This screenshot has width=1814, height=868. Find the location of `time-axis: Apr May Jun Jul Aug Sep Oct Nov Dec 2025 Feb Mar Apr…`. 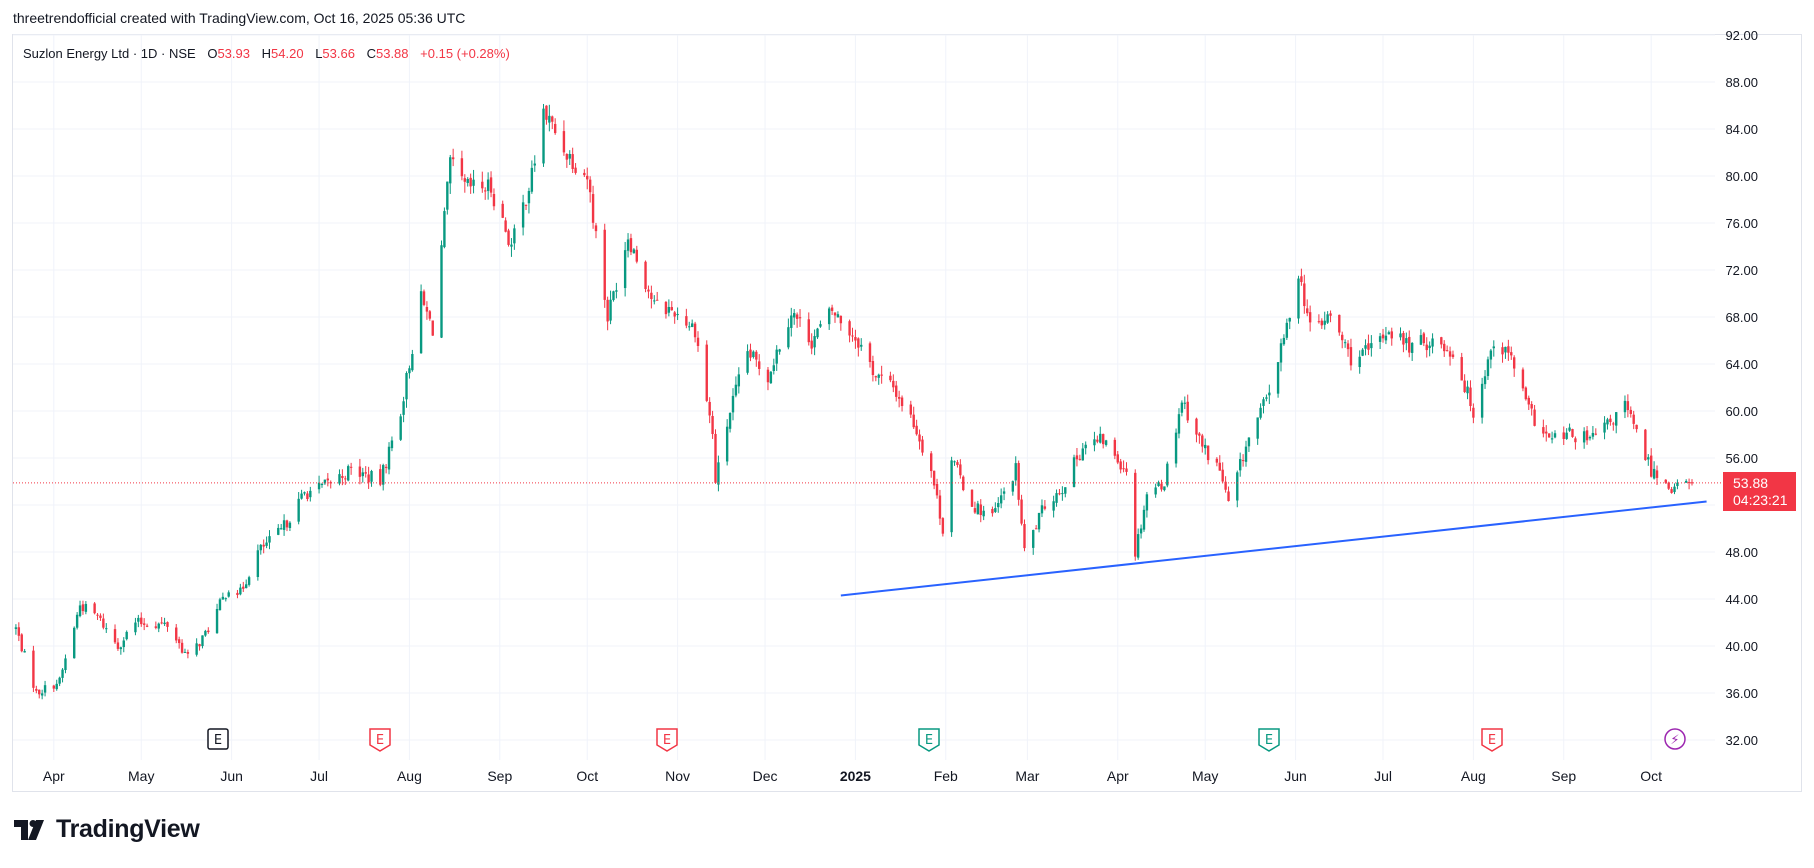

time-axis: Apr May Jun Jul Aug Sep Oct Nov Dec 2025 Feb Mar Apr… is located at coordinates (852, 776).